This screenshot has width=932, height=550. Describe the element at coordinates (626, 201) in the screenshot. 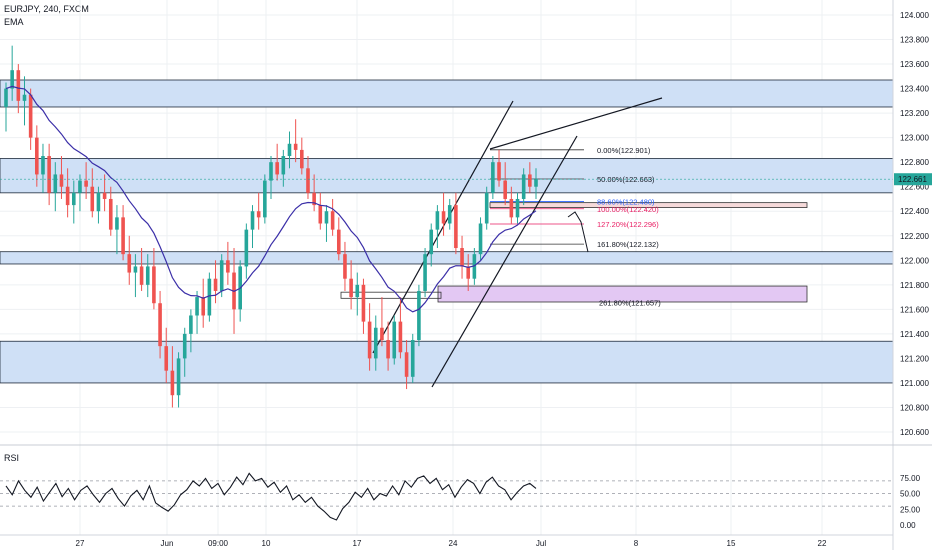

I see `fib-level-label: 88.60%(122.480)` at that location.